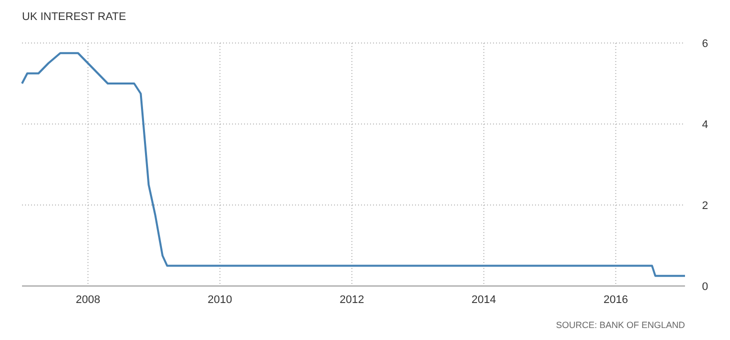  What do you see at coordinates (220, 300) in the screenshot?
I see `x-tick-label: 2010` at bounding box center [220, 300].